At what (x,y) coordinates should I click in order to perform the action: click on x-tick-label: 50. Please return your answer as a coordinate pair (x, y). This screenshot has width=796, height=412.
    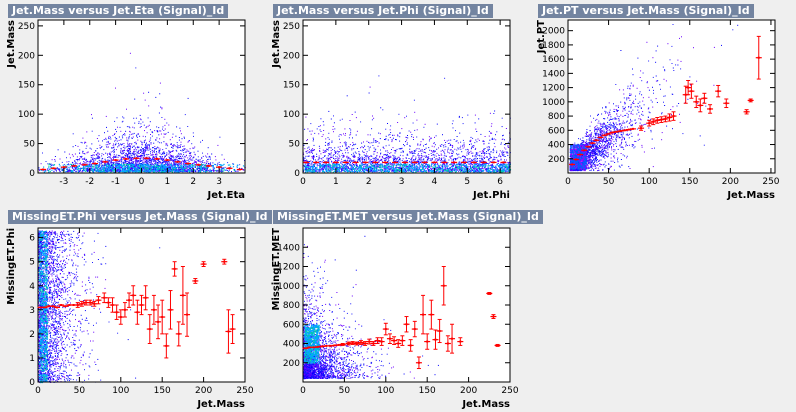
    Looking at the image, I should click on (80, 391).